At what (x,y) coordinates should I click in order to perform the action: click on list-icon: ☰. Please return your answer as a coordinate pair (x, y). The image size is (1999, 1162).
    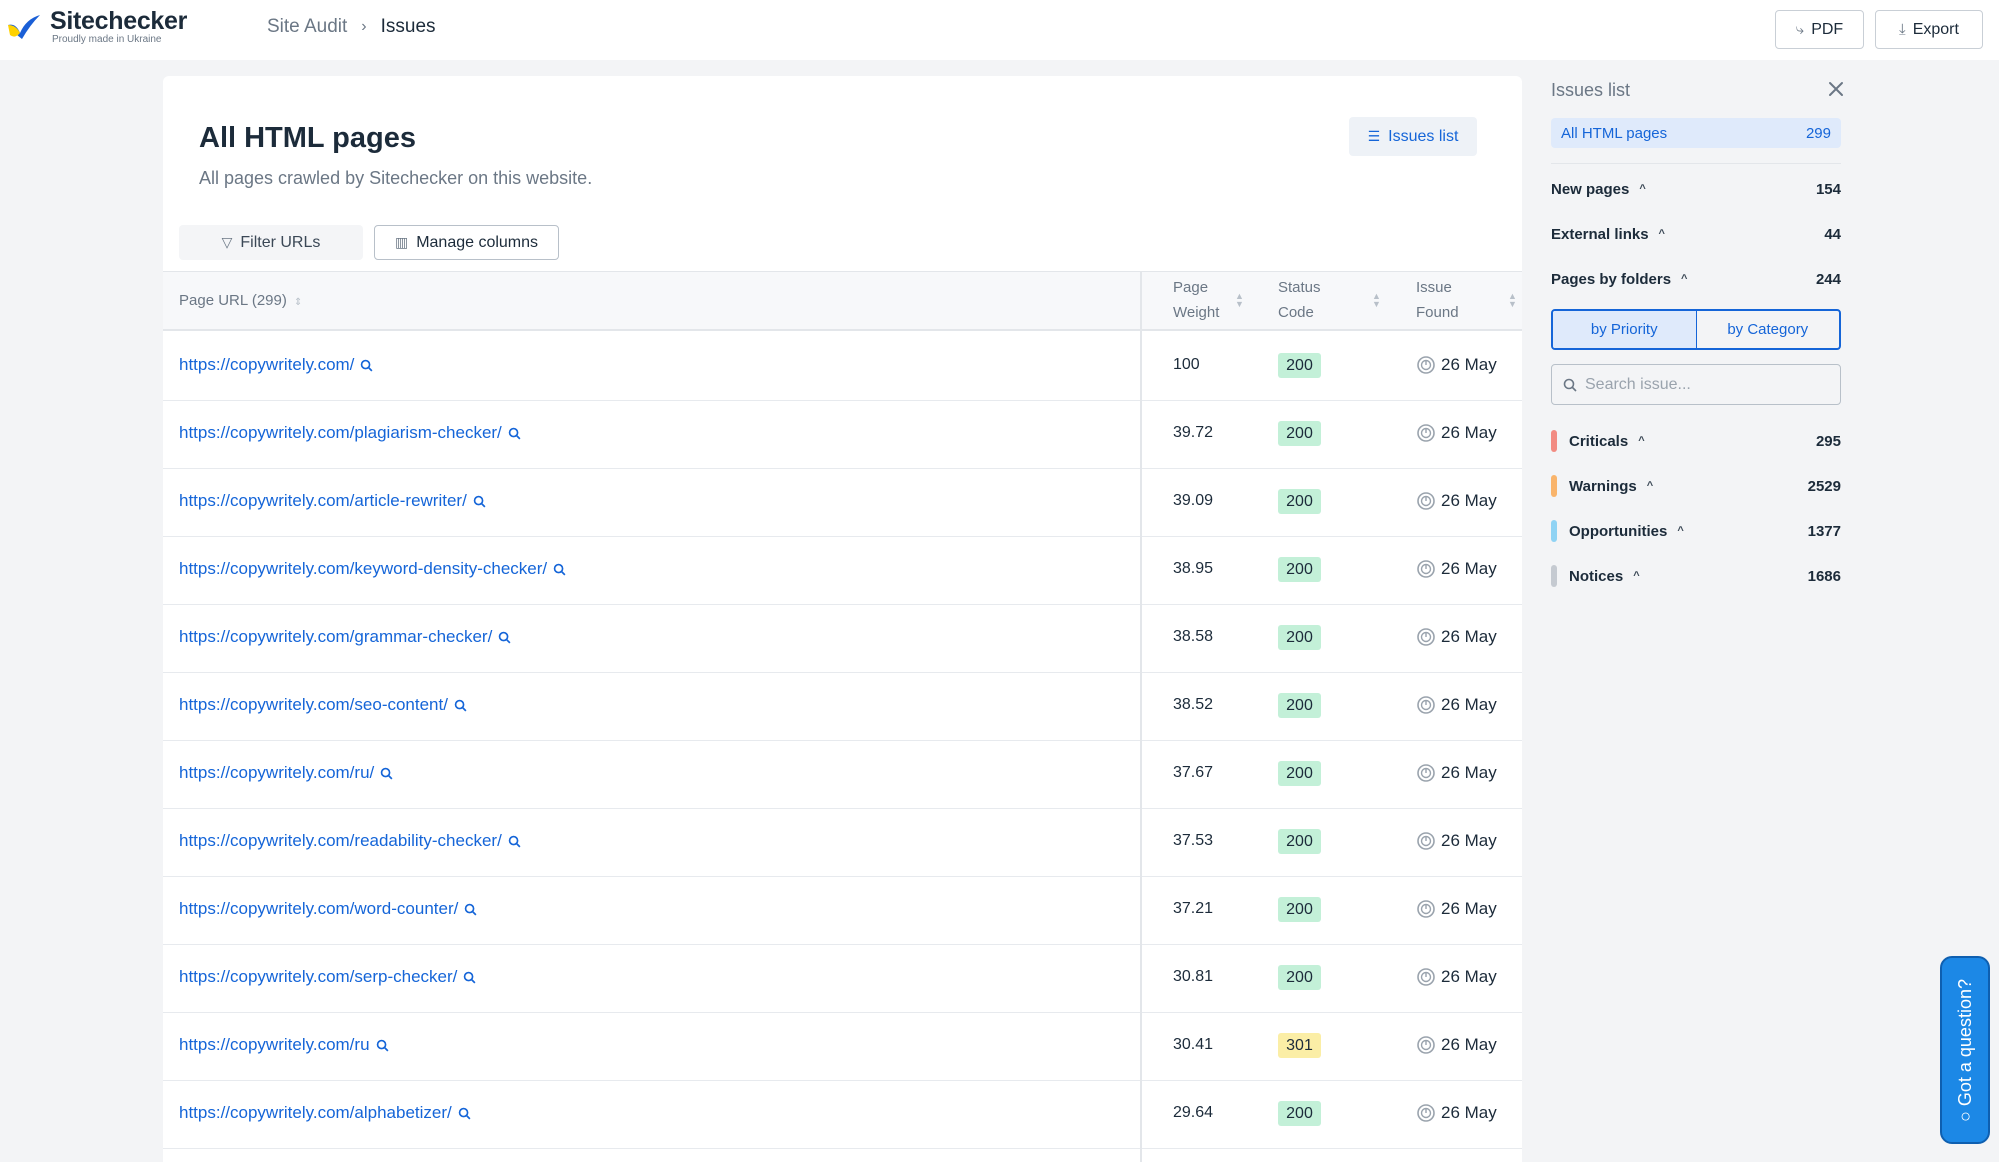
    Looking at the image, I should click on (1374, 136).